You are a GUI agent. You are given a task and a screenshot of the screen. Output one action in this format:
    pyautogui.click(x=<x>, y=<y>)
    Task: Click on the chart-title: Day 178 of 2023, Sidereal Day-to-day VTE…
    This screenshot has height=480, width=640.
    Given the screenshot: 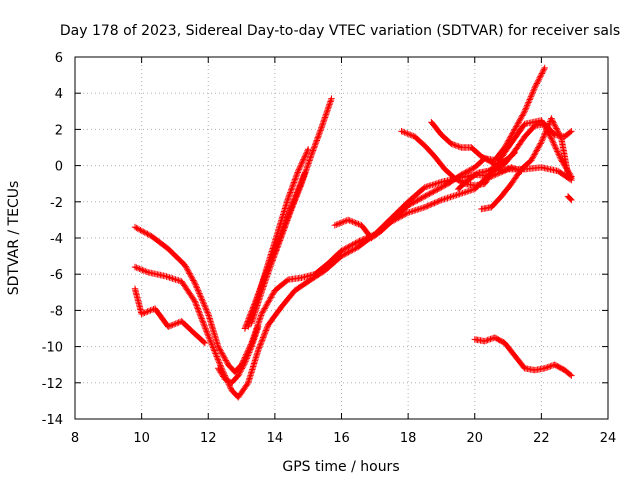 What is the action you would take?
    pyautogui.click(x=340, y=31)
    